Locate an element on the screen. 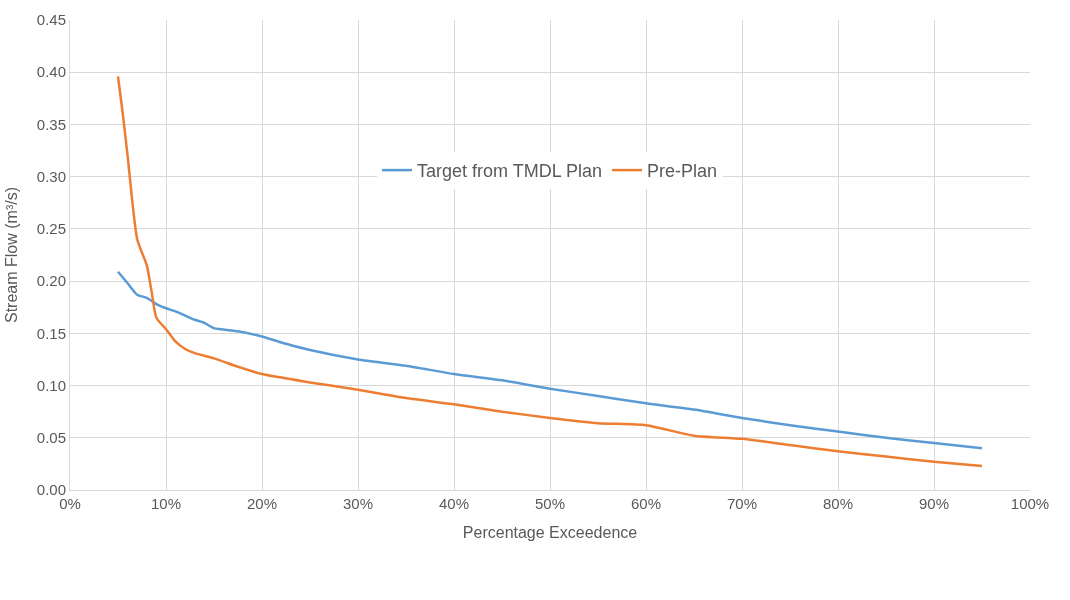 Image resolution: width=1070 pixels, height=600 pixels. x-tick-label: 60% is located at coordinates (646, 503).